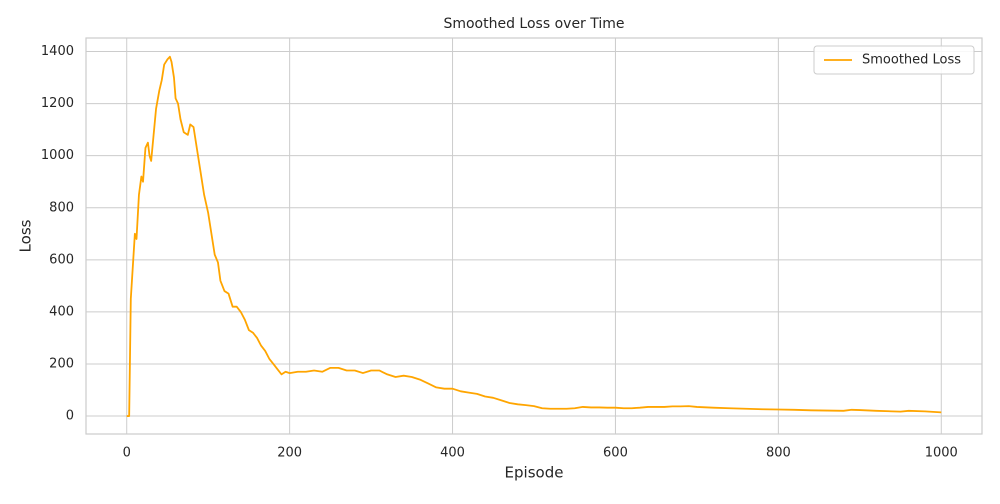 The image size is (1000, 504). I want to click on y-tick-label: 200, so click(61, 363).